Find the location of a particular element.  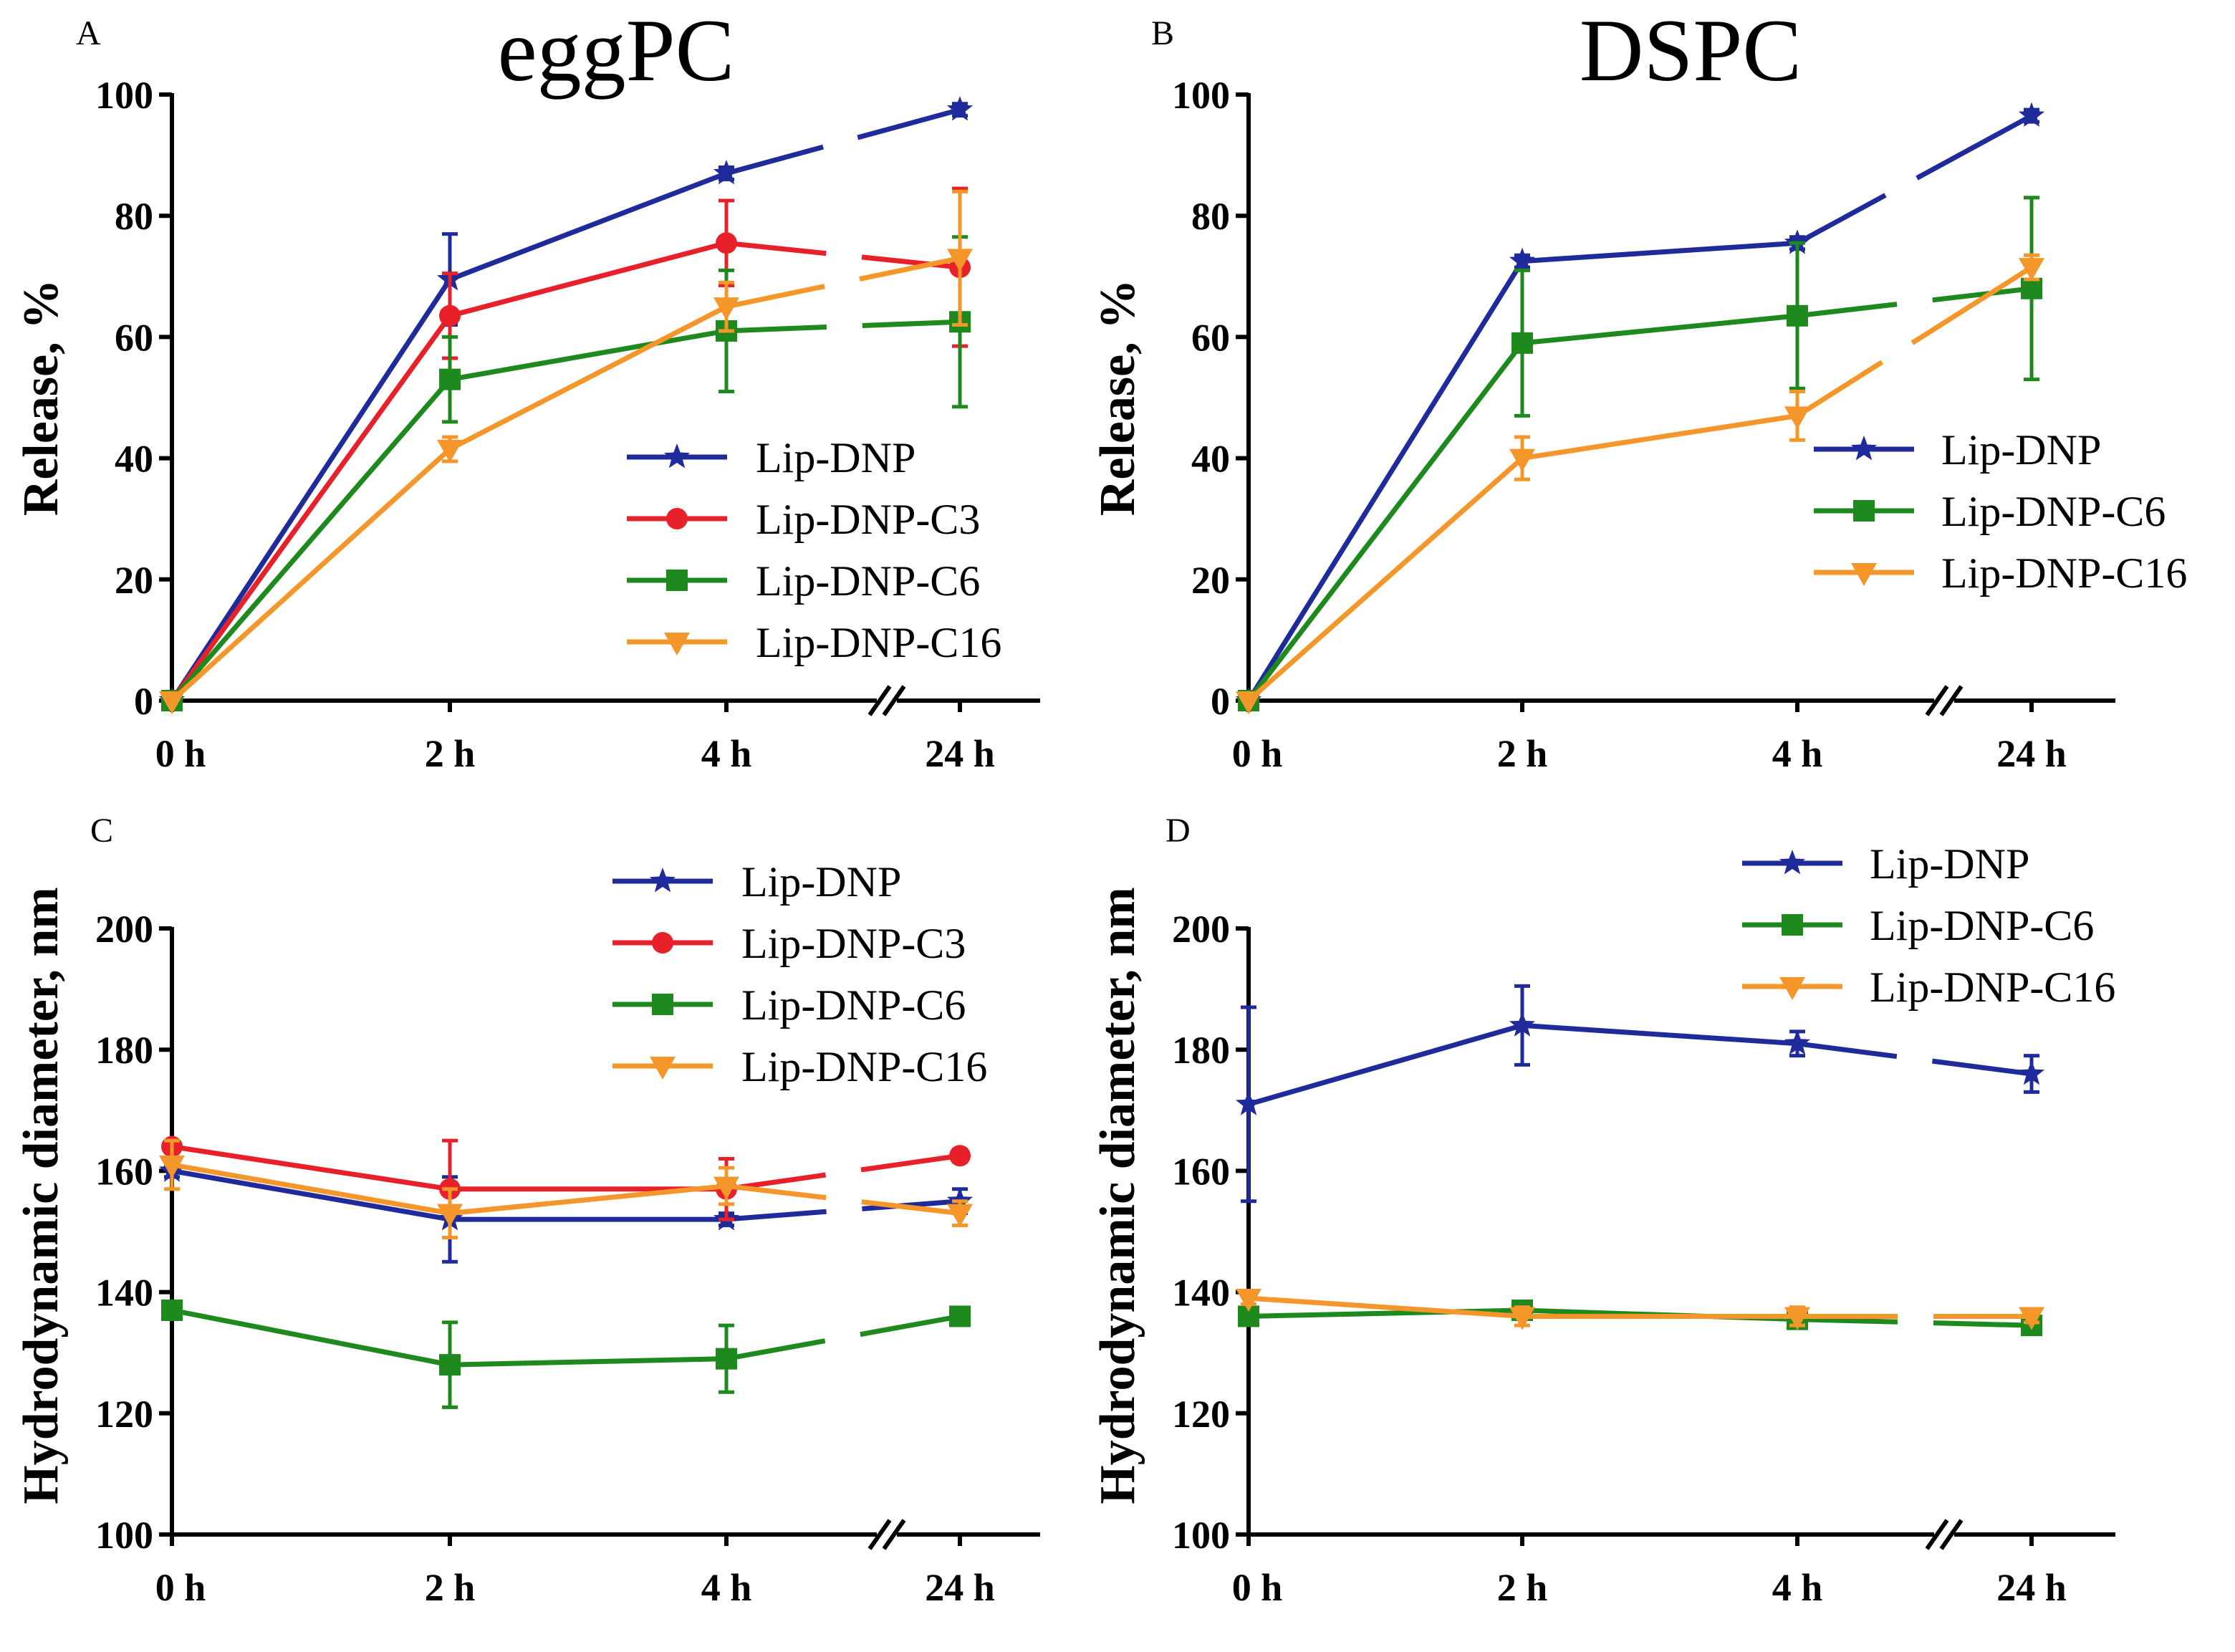

panel-c-y-tick-label: 200 is located at coordinates (124, 929).